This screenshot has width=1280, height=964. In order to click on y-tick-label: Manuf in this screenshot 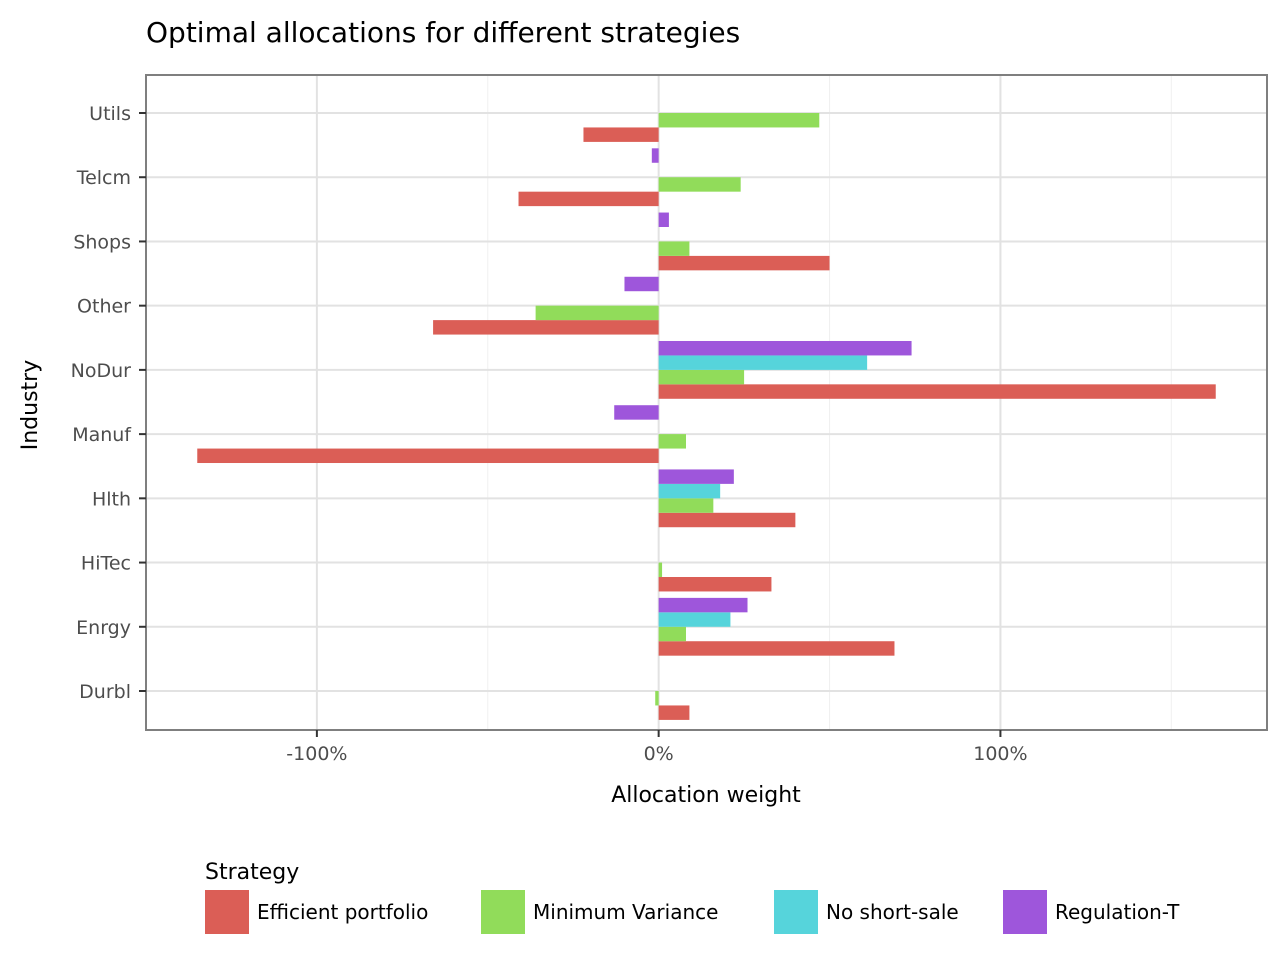, I will do `click(102, 435)`.